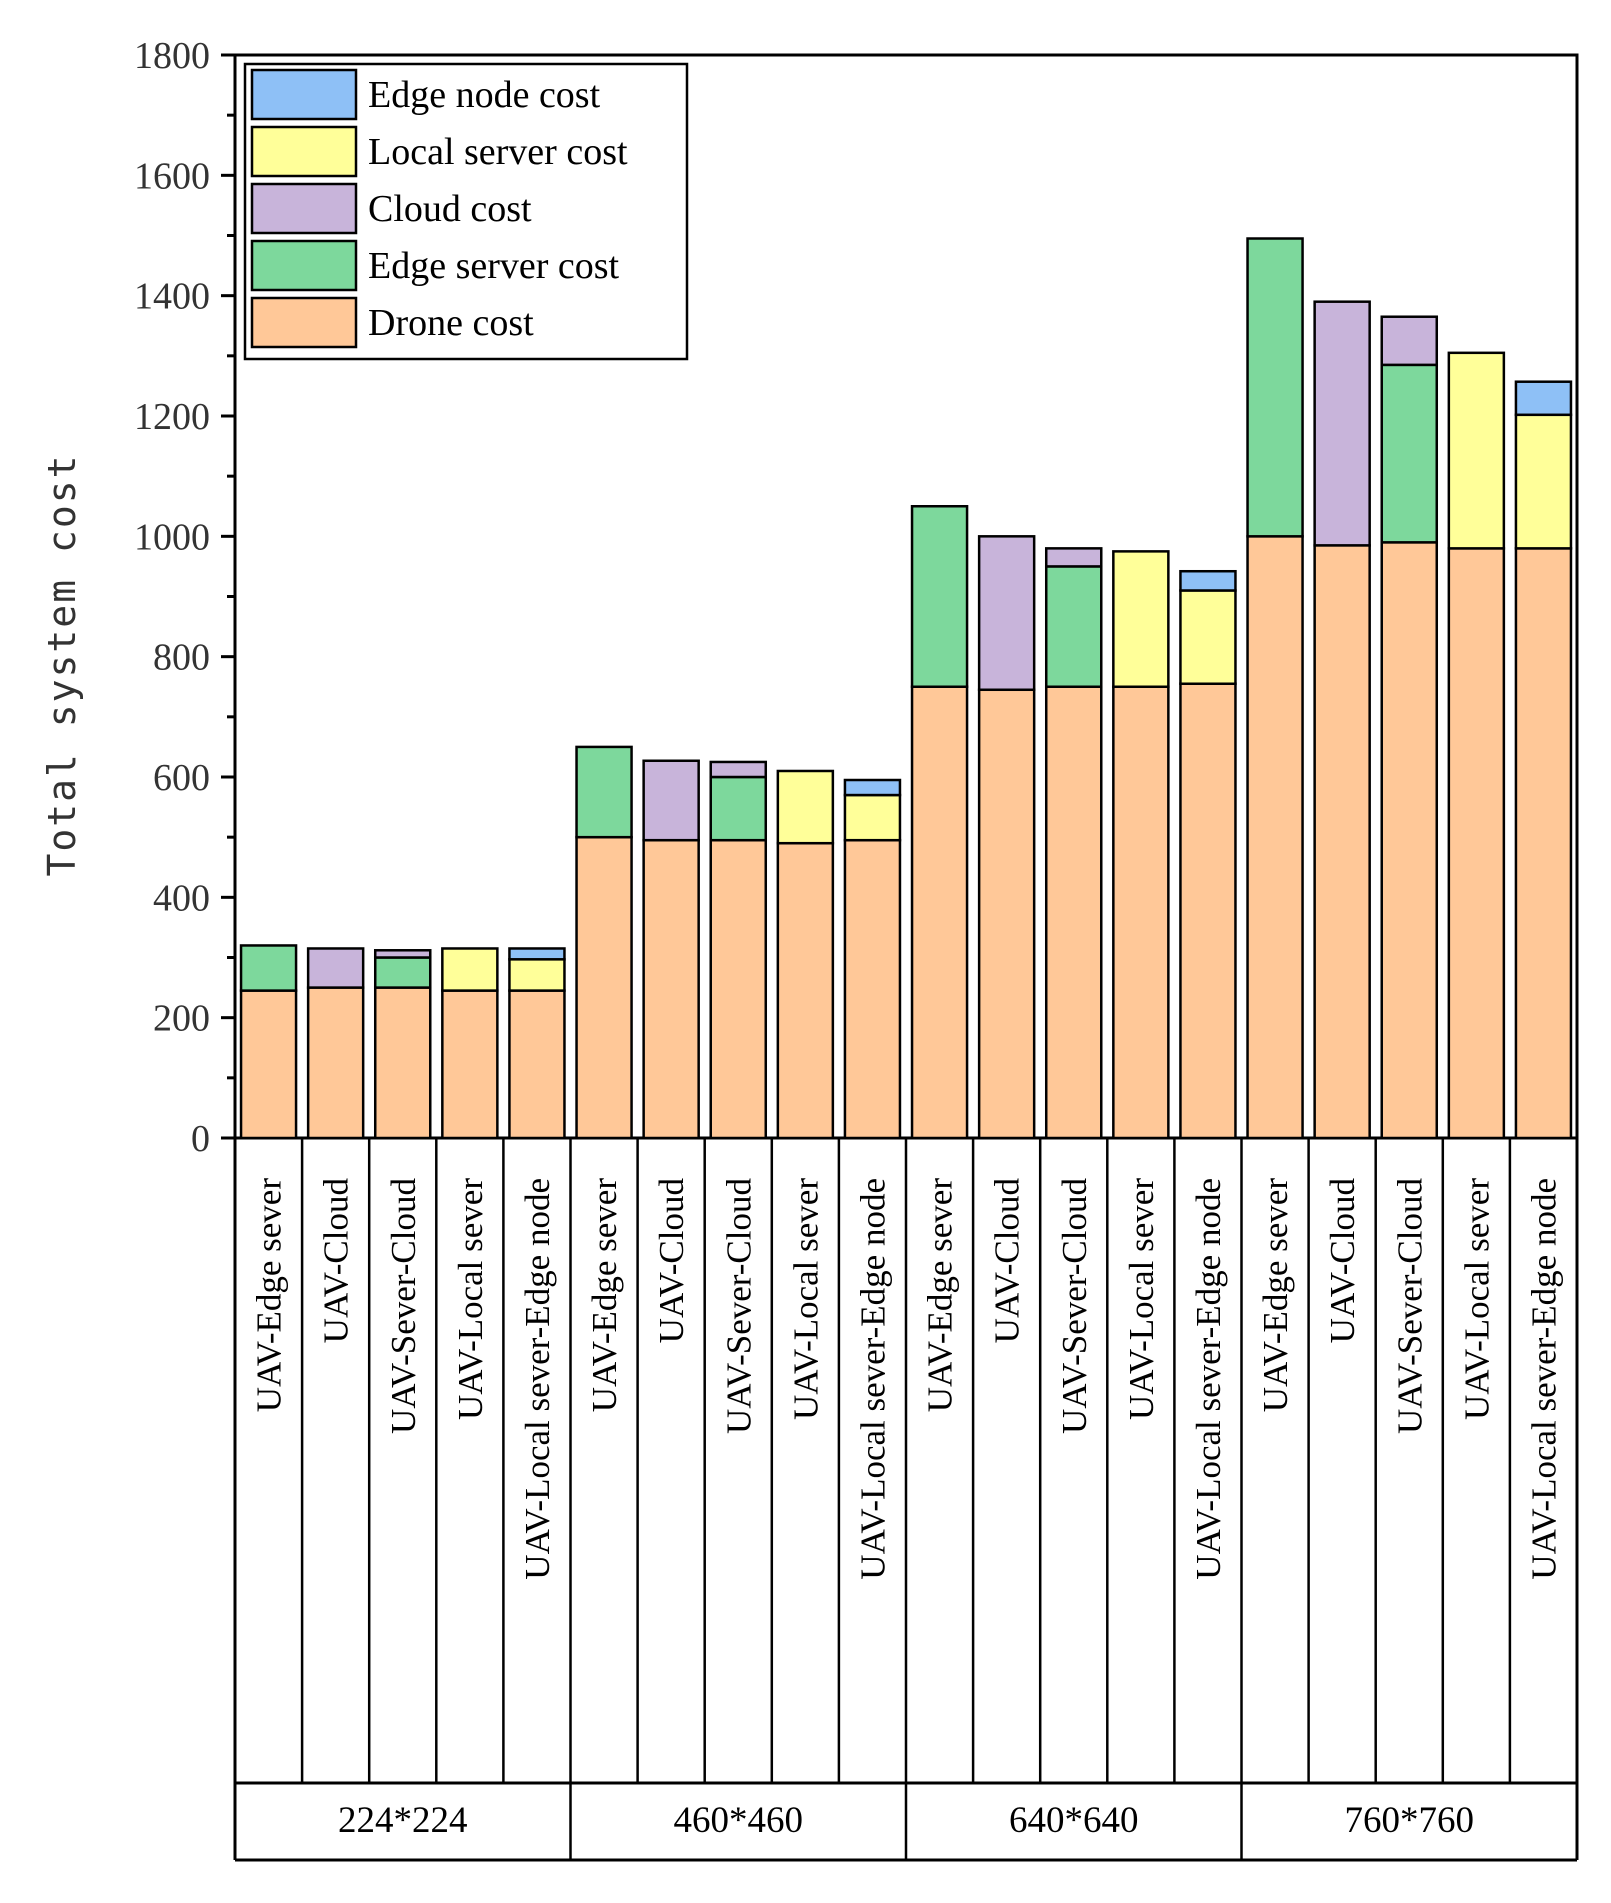 The image size is (1611, 1903). Describe the element at coordinates (184, 597) in the screenshot. I see `y-axis-ticks: 0 200 400 600 800 1000 1200 1400 1600 1800` at that location.